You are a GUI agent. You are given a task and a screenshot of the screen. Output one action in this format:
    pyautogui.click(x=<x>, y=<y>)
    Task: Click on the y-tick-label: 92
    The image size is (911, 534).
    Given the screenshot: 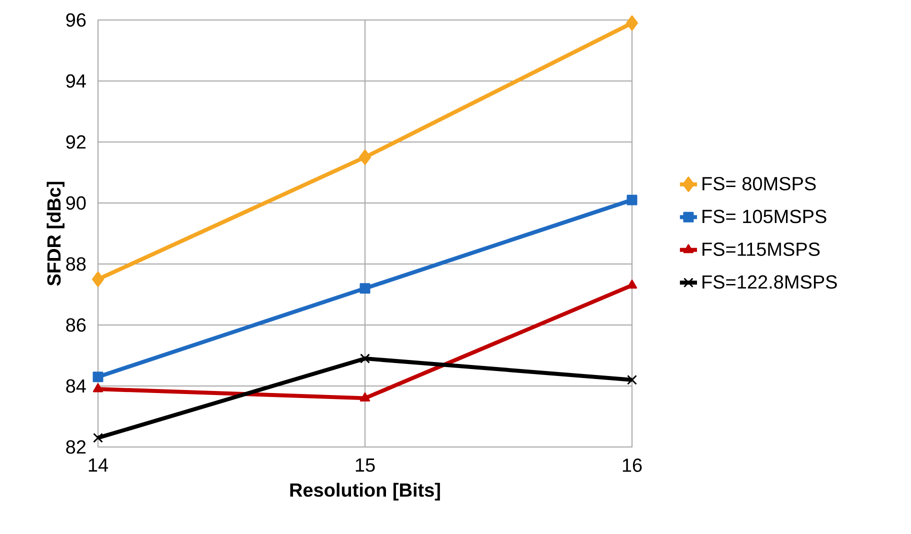 What is the action you would take?
    pyautogui.click(x=76, y=142)
    